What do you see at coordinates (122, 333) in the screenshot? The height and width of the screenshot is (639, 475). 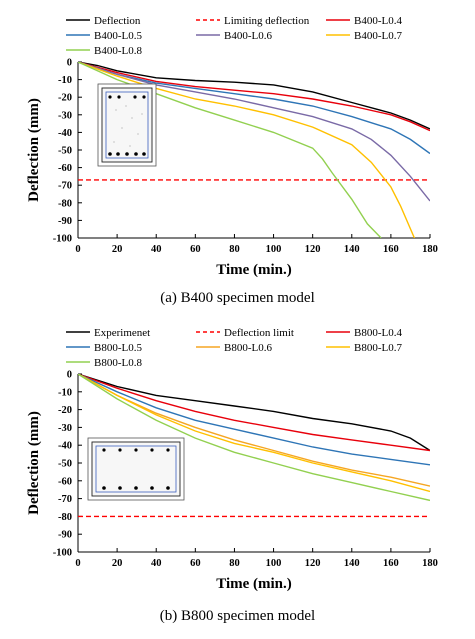 I see `legend-label: Experimenet` at bounding box center [122, 333].